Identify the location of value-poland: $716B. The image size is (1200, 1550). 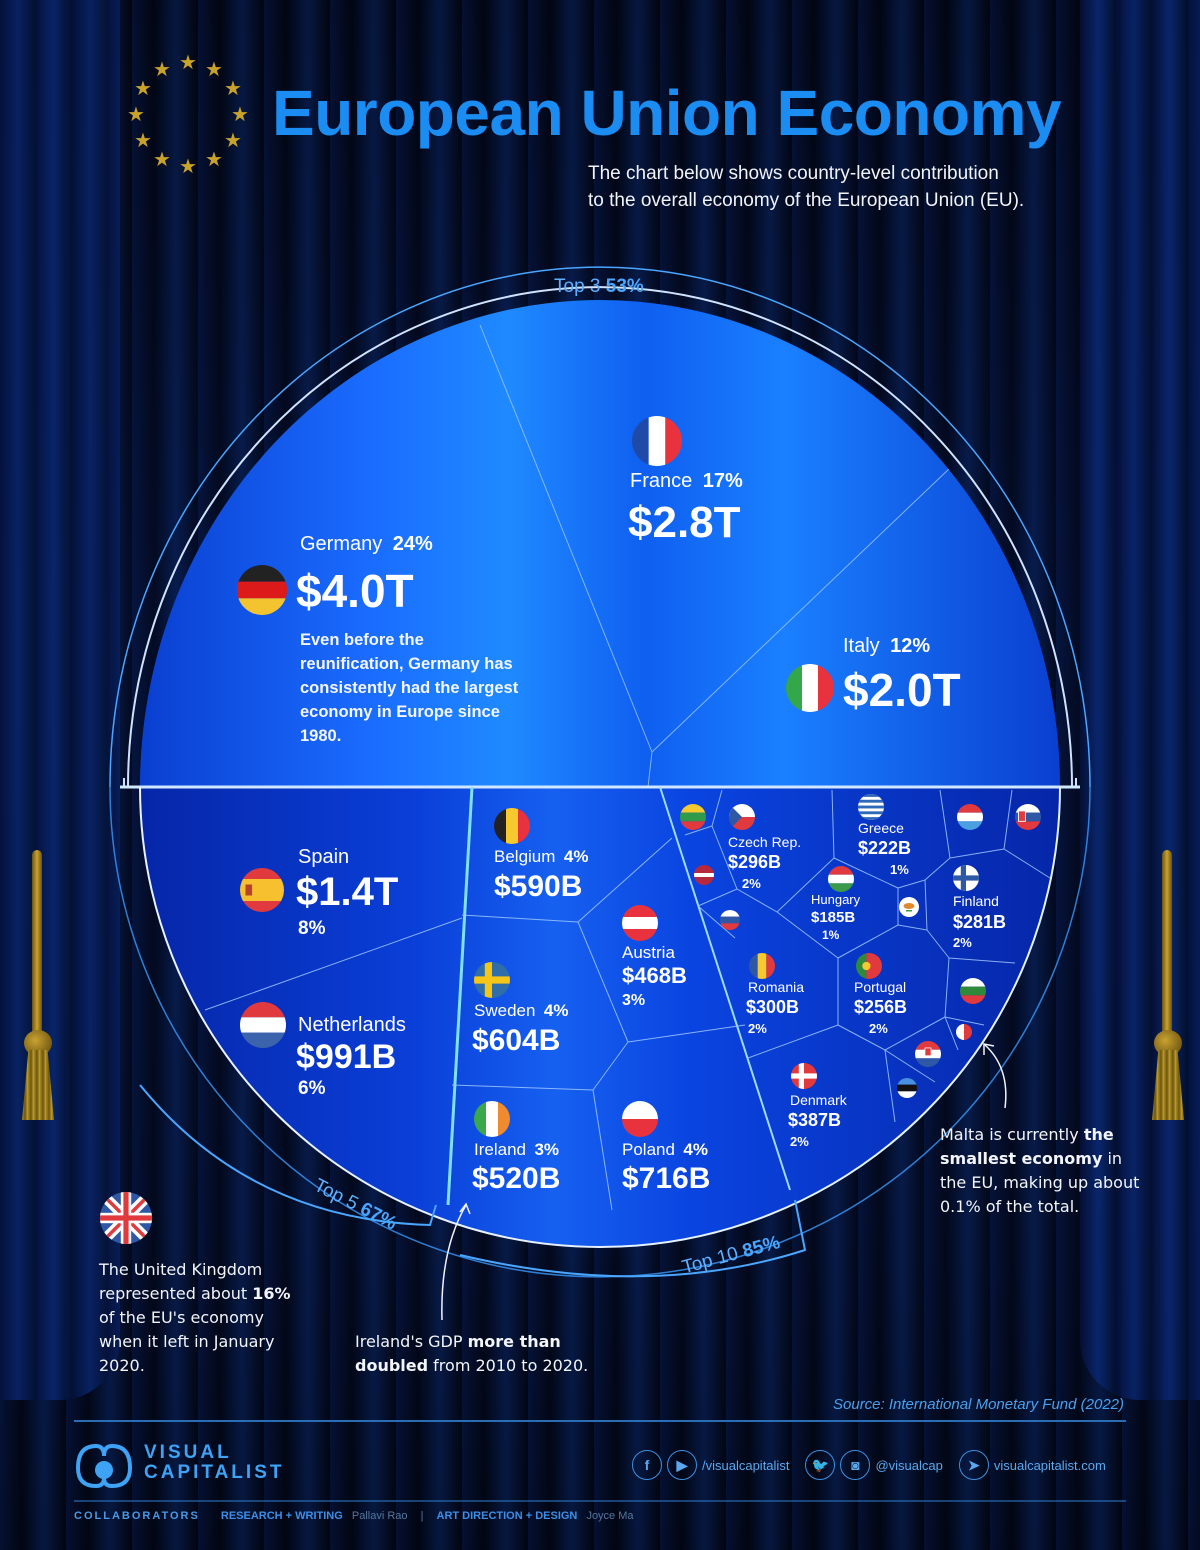
(666, 1178).